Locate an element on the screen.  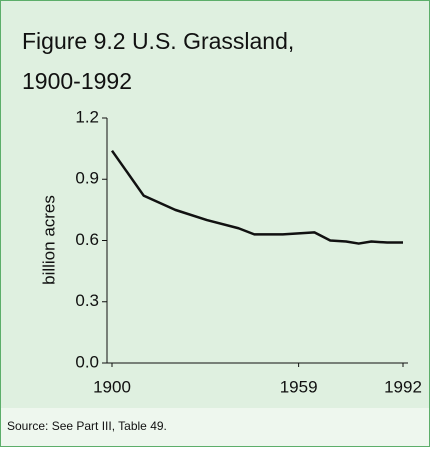
source-band is located at coordinates (215, 427).